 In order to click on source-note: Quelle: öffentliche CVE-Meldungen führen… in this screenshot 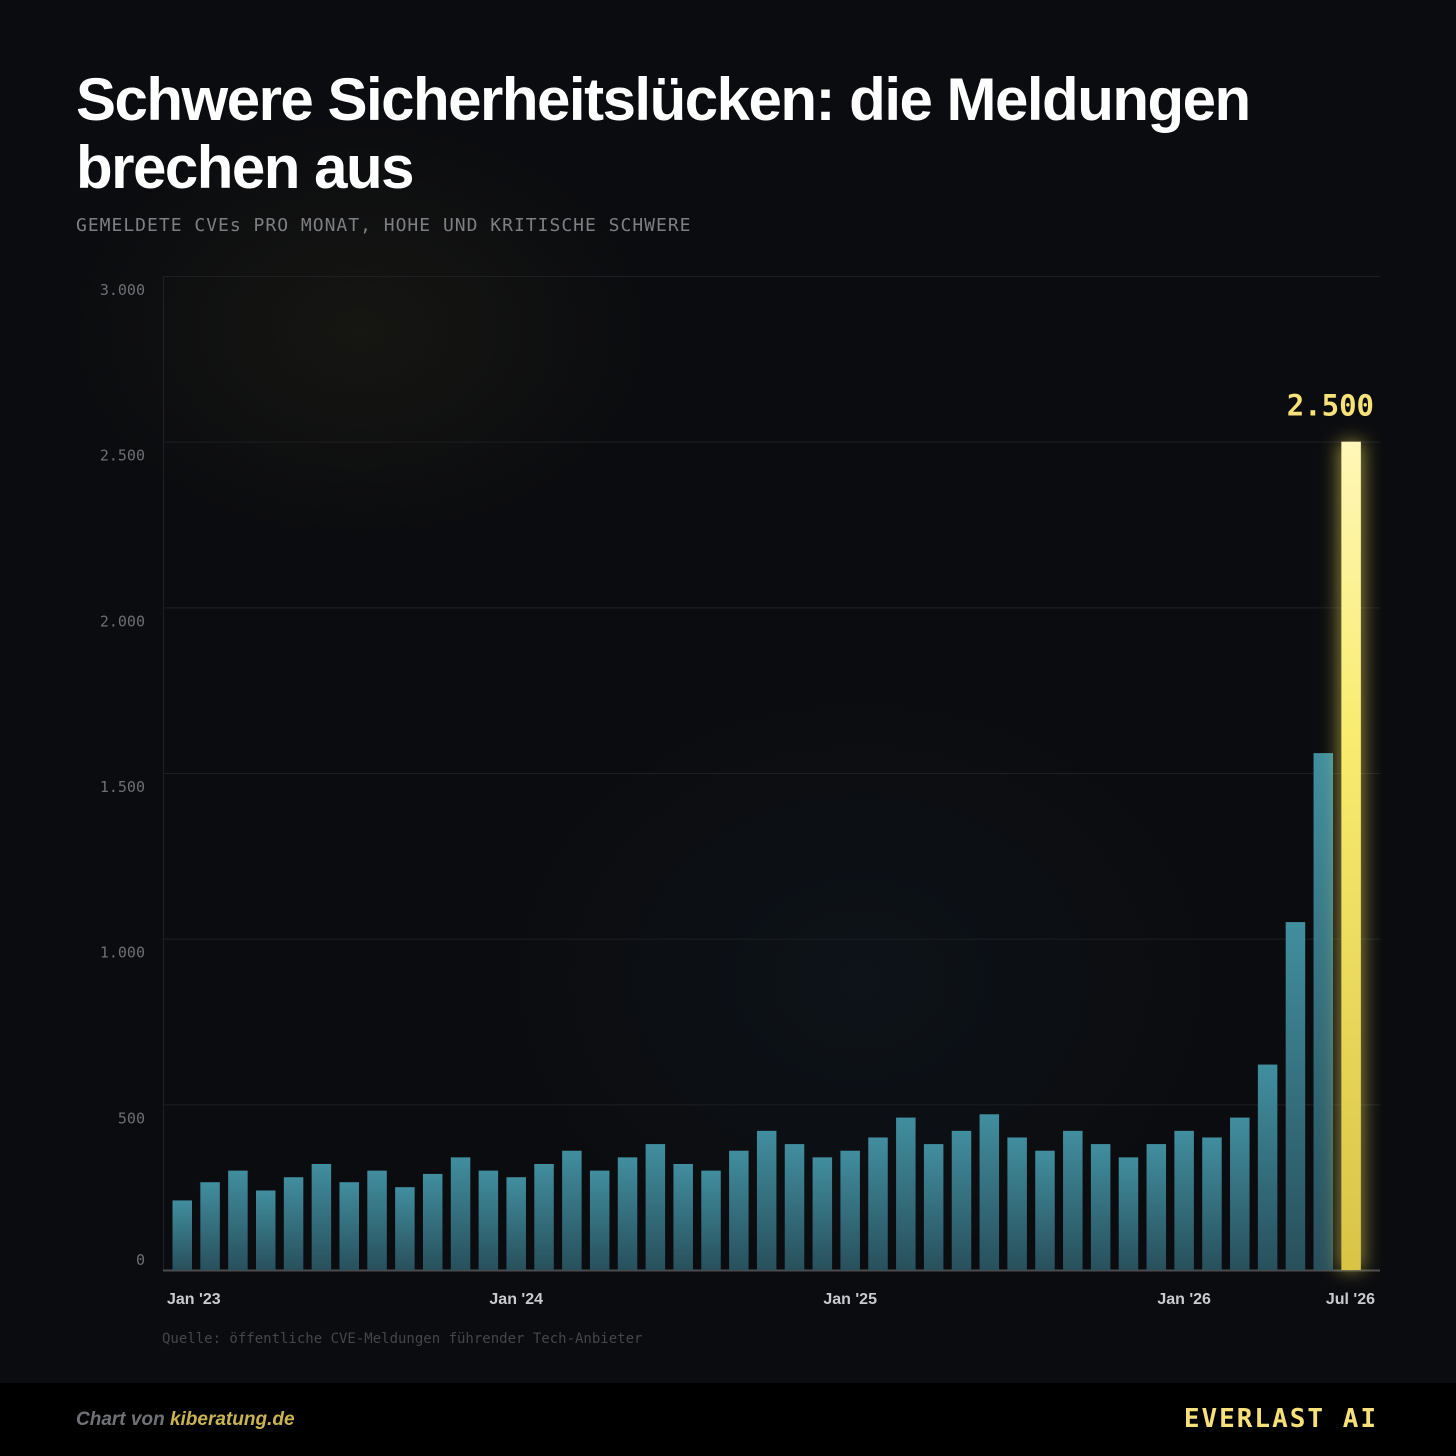, I will do `click(402, 1339)`.